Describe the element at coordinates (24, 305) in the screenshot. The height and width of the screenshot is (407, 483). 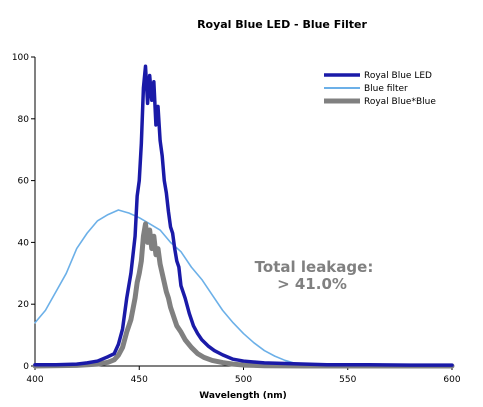
I see `y-tick-label: 20` at that location.